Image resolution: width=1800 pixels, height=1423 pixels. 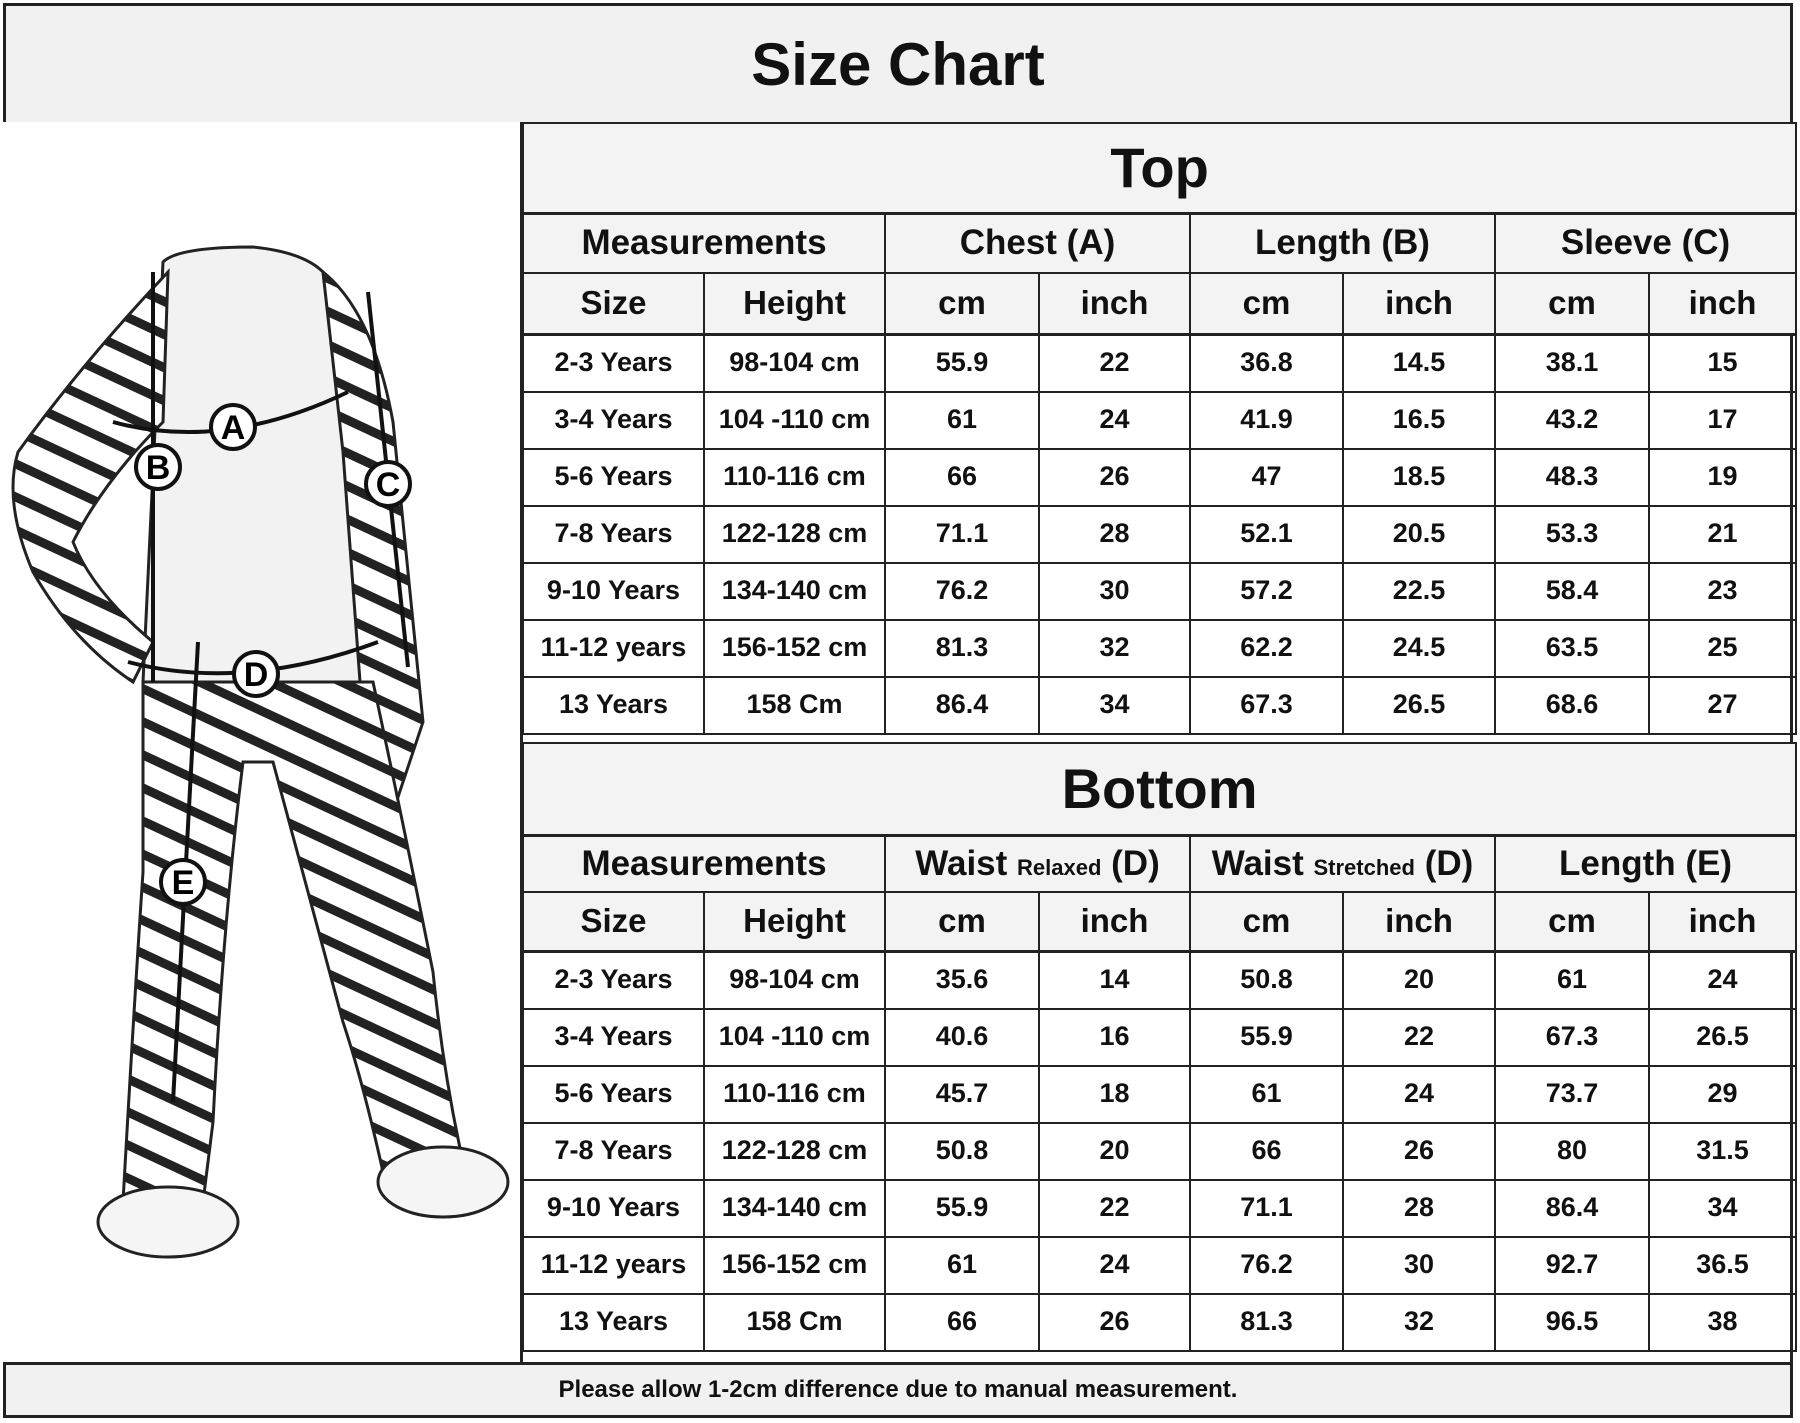 I want to click on top-subheader-row: Size Height cm inch cm inch cm inch, so click(x=1160, y=304).